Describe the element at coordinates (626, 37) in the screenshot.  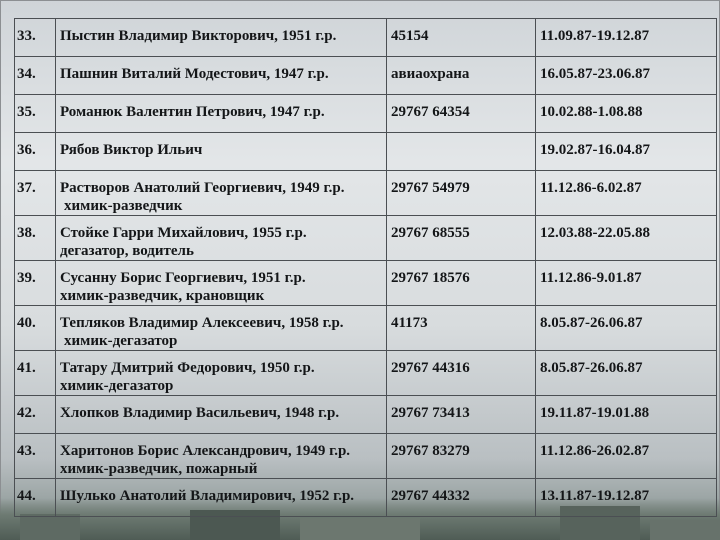
I see `service-period: 11.09.87-19.12.87` at that location.